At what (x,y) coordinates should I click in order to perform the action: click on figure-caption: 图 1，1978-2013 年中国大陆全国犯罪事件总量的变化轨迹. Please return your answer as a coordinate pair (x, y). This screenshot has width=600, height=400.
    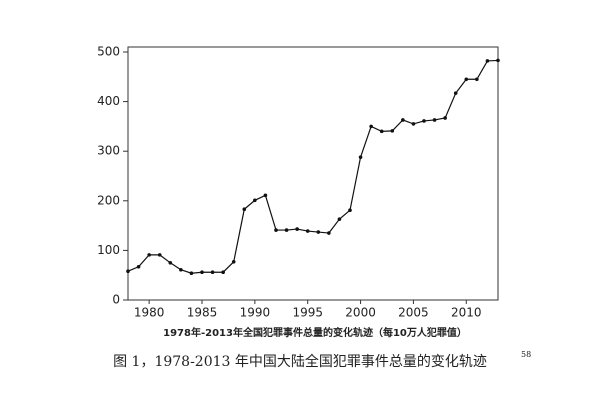
    Looking at the image, I should click on (300, 361).